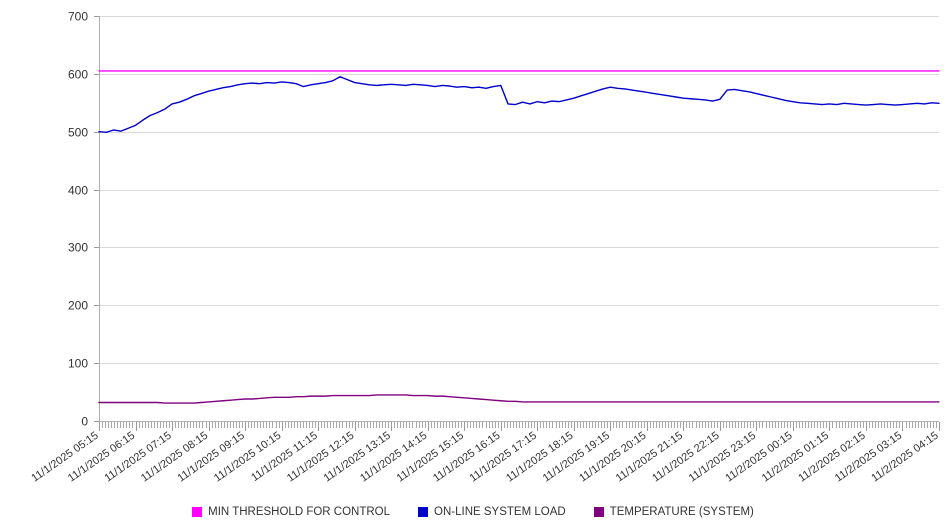 The image size is (946, 526). What do you see at coordinates (500, 512) in the screenshot?
I see `legend-label: ON-LINE SYSTEM LOAD` at bounding box center [500, 512].